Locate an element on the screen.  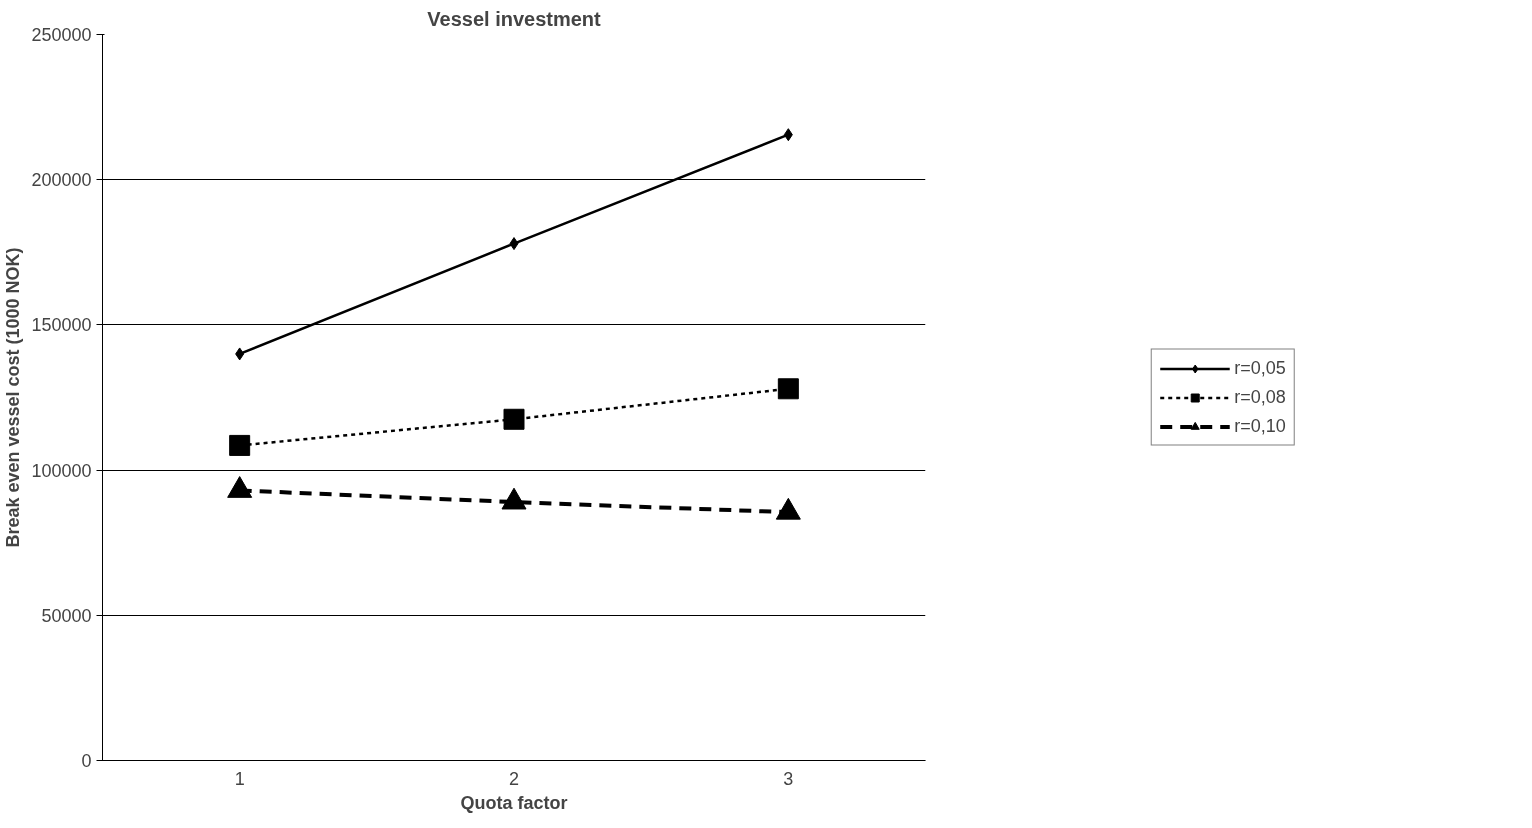
y-tick-label: 0 is located at coordinates (86, 761).